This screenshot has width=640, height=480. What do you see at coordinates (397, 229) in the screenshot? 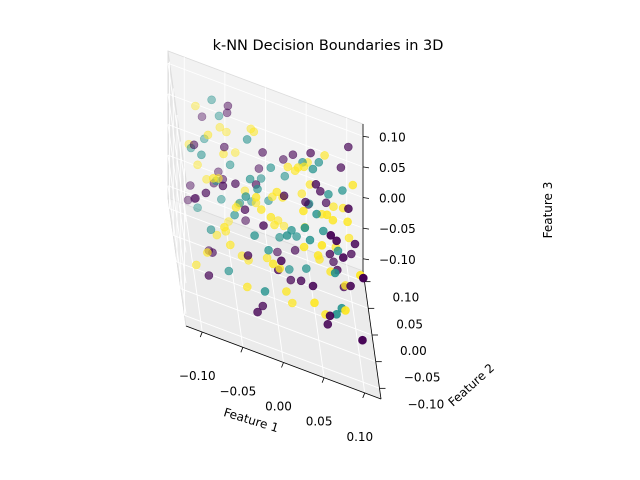
I see `z-tick-label: −0.05` at bounding box center [397, 229].